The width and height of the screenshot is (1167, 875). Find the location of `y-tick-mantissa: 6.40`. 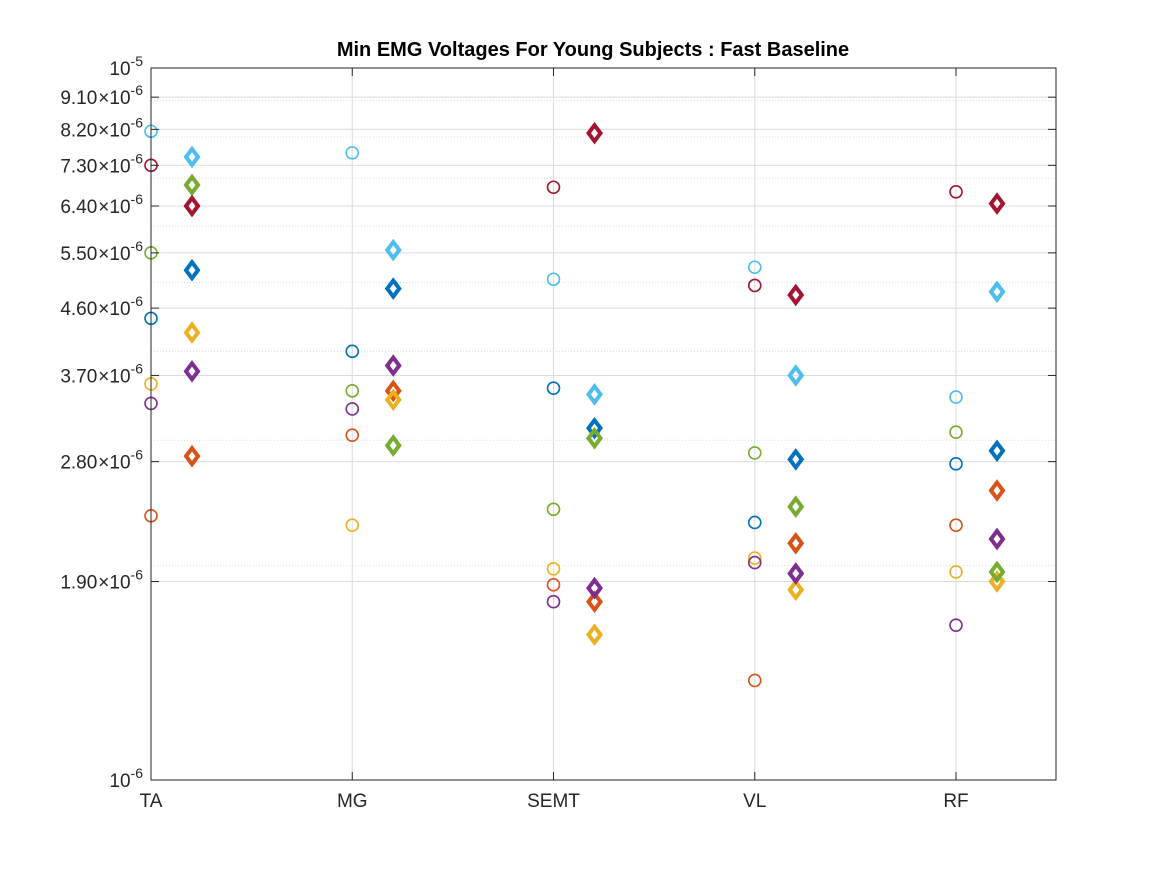

y-tick-mantissa: 6.40 is located at coordinates (78, 207).